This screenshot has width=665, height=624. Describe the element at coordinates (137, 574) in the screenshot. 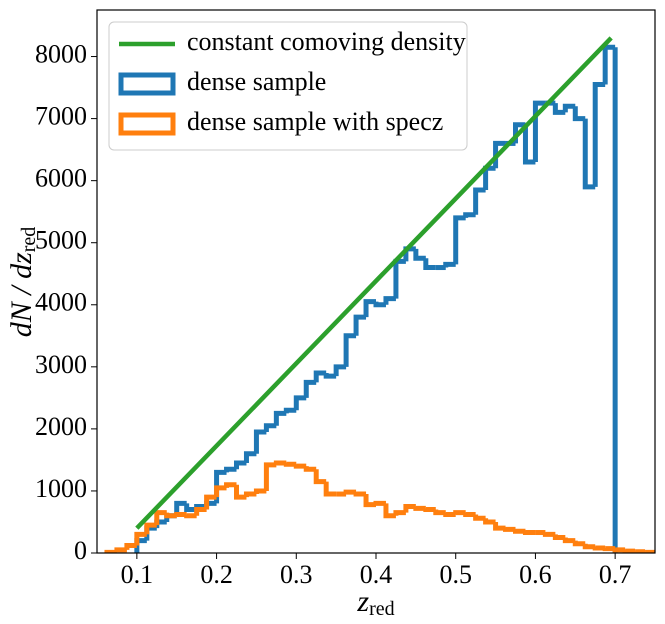

I see `x-tick-label: 0.1` at that location.